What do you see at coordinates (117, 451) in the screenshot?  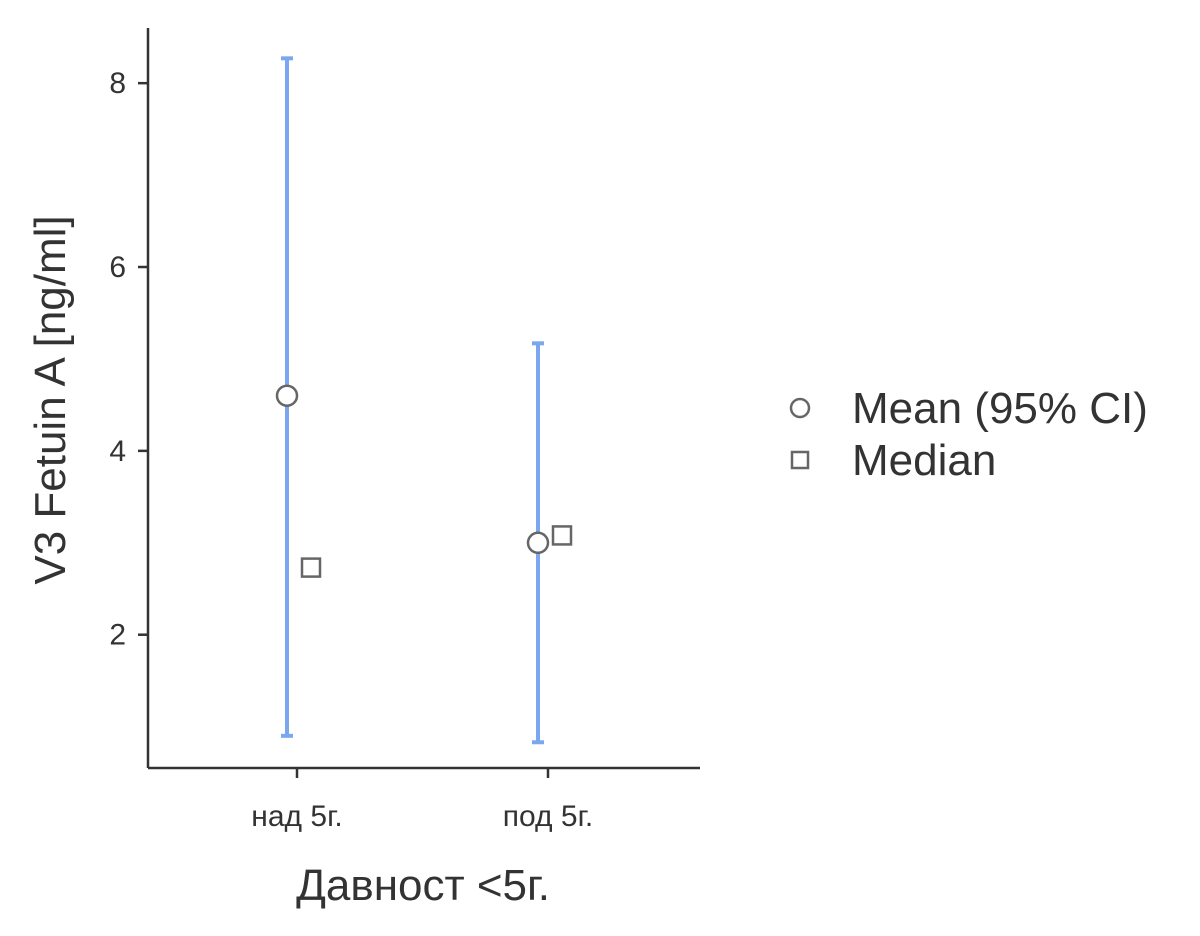 I see `y-tick-label: 4` at bounding box center [117, 451].